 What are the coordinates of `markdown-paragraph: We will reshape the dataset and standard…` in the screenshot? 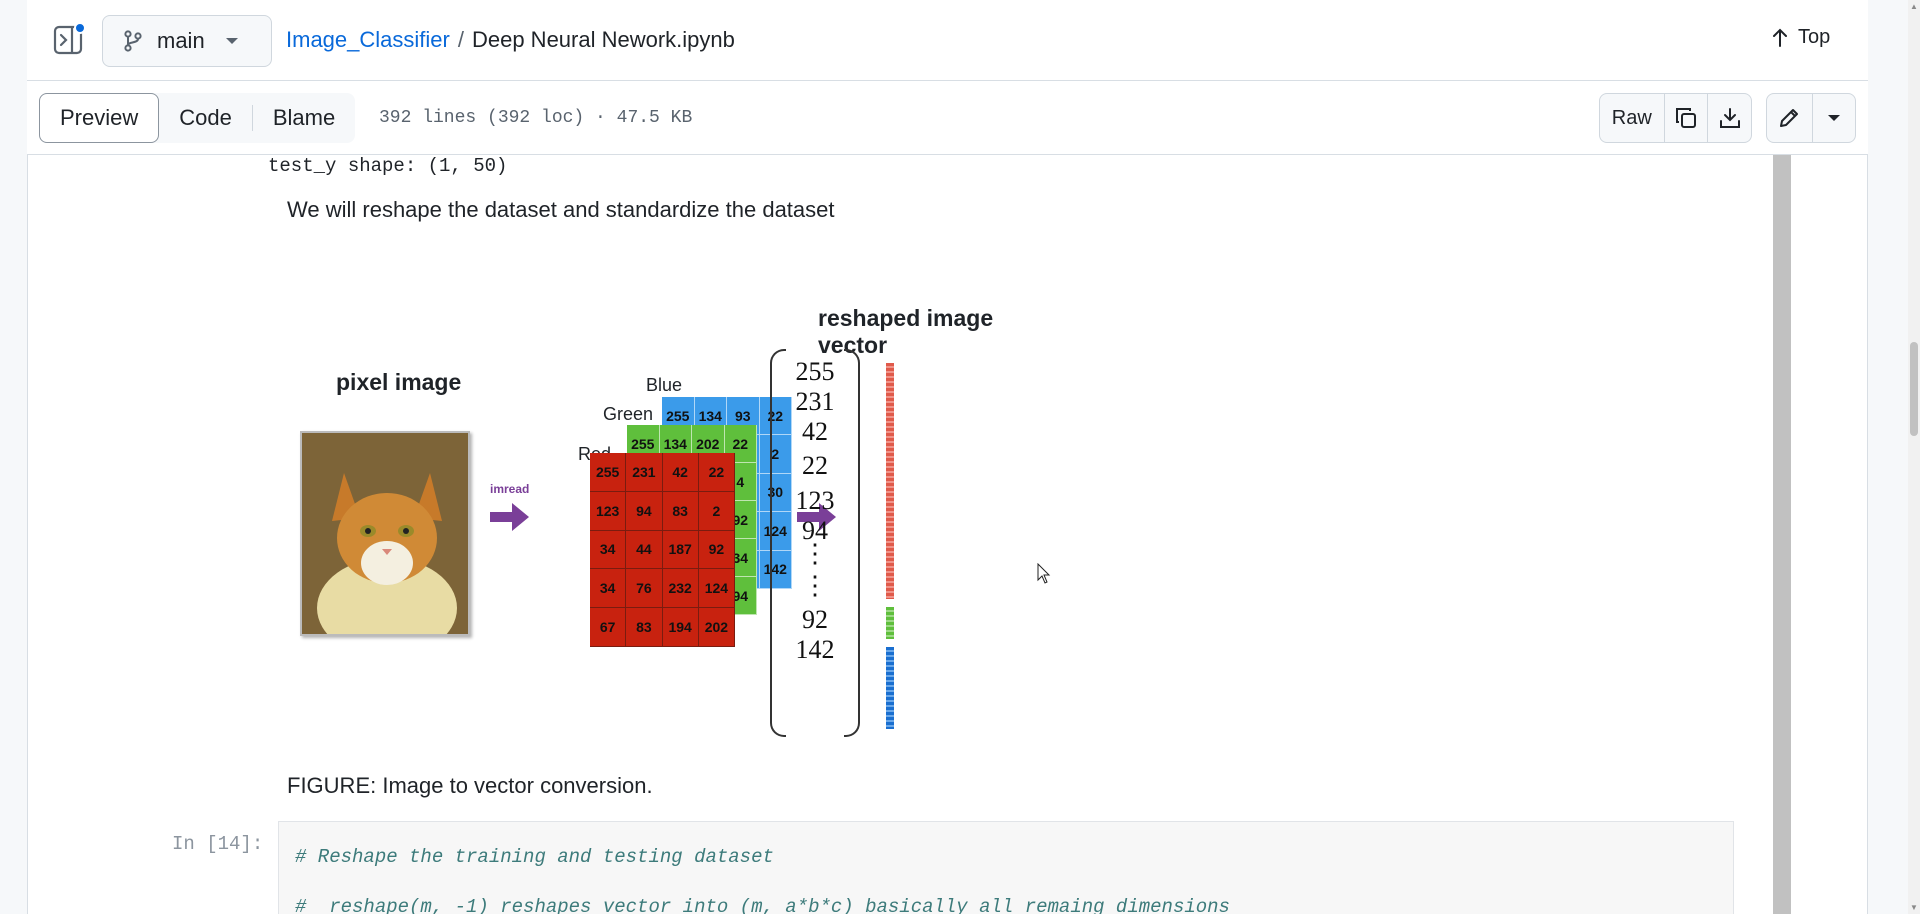 It's located at (561, 209).